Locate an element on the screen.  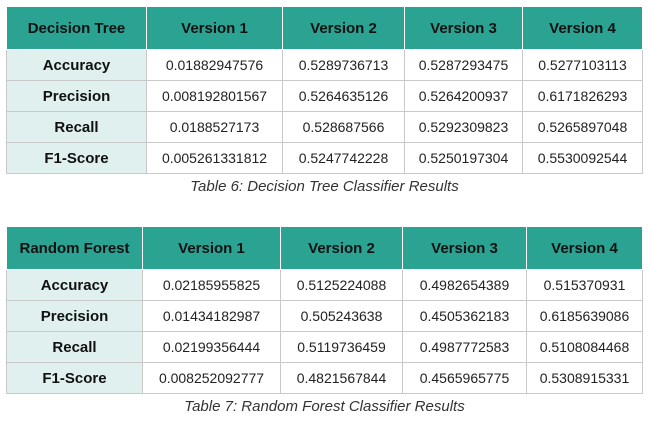
table-cell: 0.5289736713 is located at coordinates (343, 65).